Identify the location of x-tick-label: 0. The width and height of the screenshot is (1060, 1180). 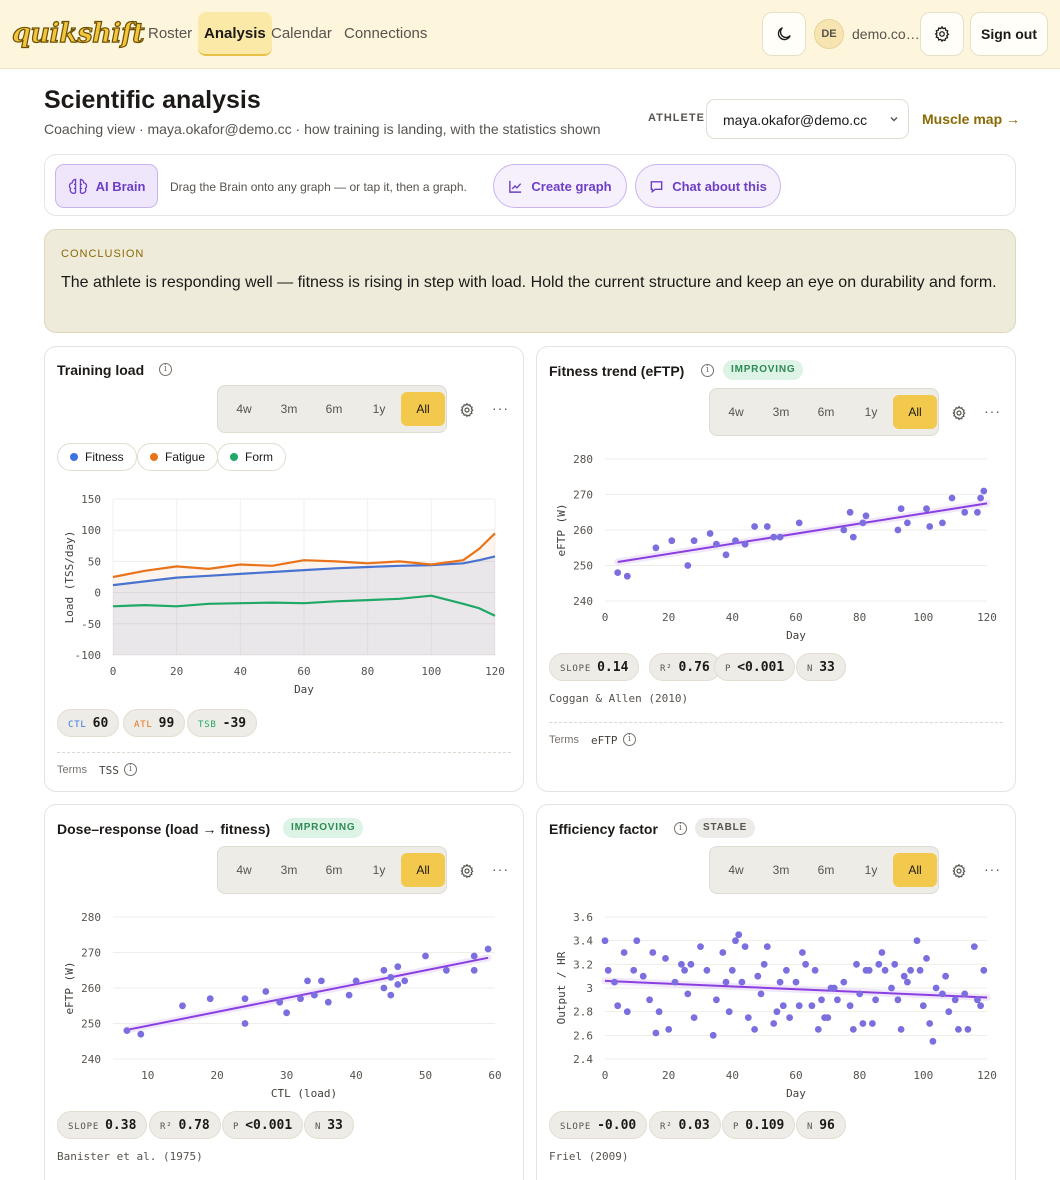
(605, 1075).